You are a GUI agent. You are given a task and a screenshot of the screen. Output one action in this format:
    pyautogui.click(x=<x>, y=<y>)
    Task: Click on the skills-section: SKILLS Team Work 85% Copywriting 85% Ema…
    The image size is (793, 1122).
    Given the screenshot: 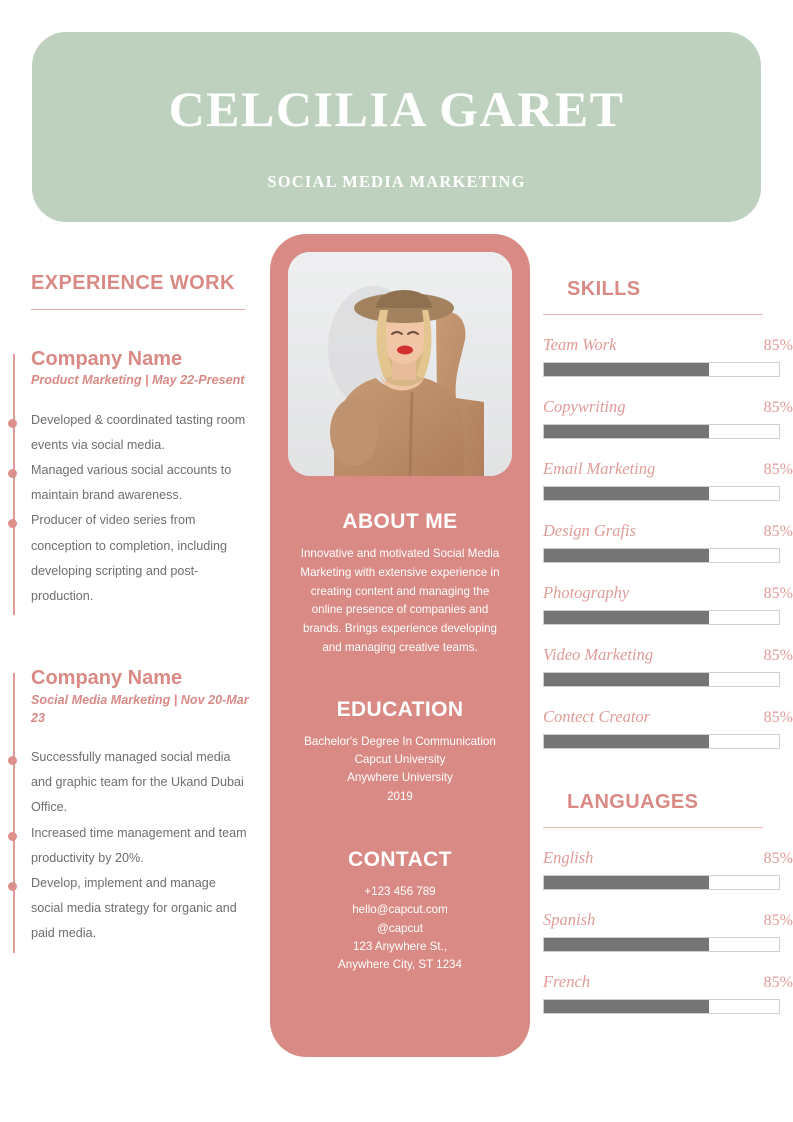 What is the action you would take?
    pyautogui.click(x=668, y=513)
    